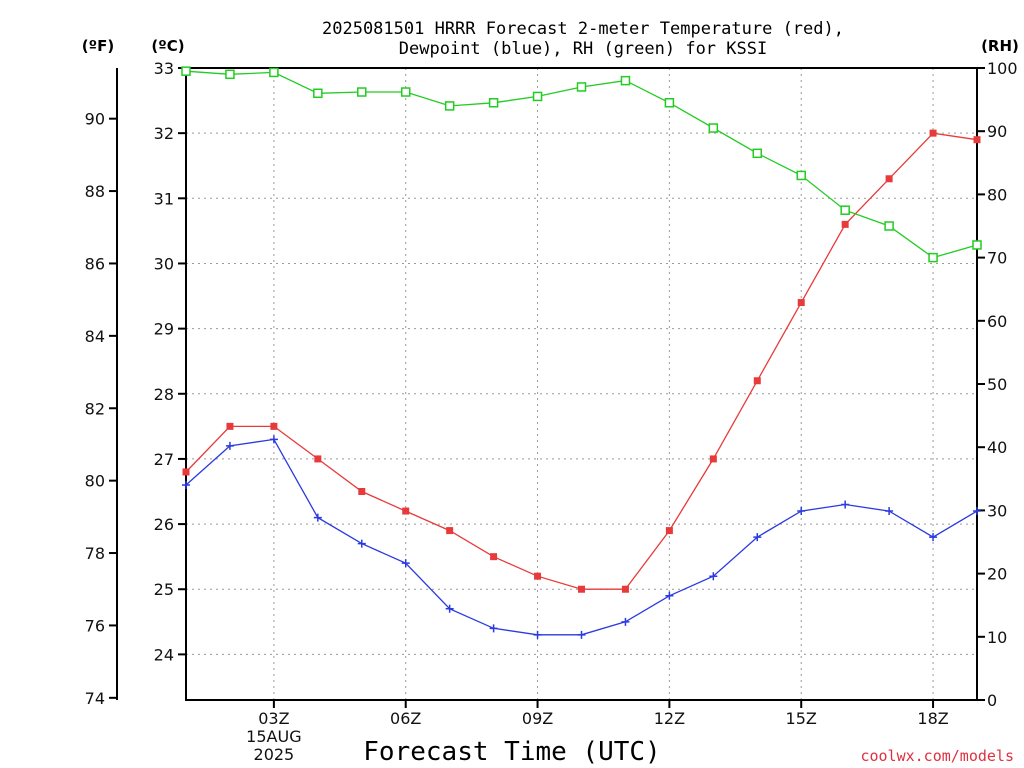 The image size is (1024, 768). Describe the element at coordinates (164, 329) in the screenshot. I see `celsius-tick-label: 29` at that location.